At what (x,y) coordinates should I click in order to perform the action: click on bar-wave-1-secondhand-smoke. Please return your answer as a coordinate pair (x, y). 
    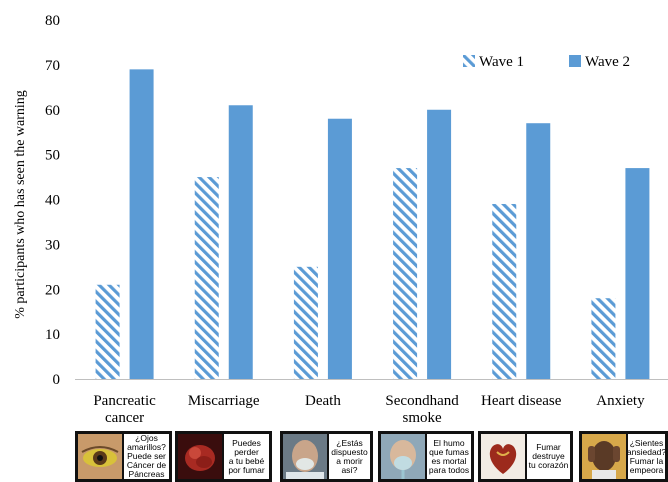
    Looking at the image, I should click on (405, 273).